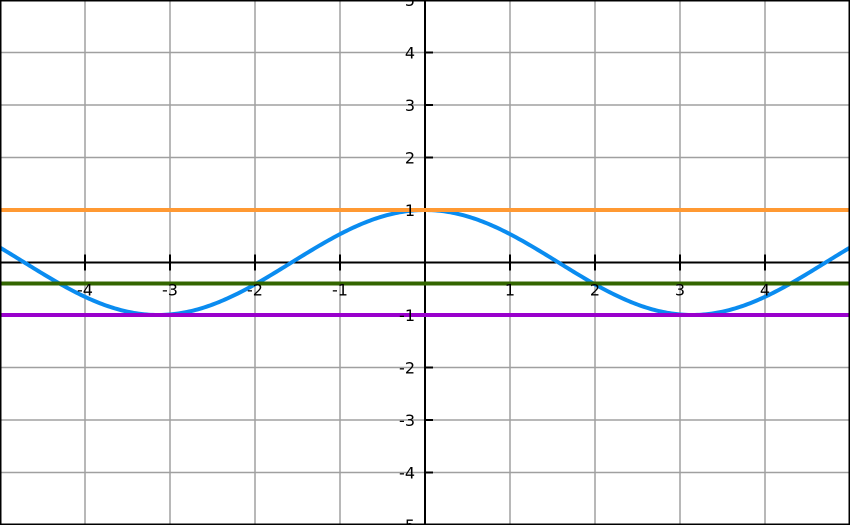 Image resolution: width=850 pixels, height=525 pixels. What do you see at coordinates (680, 290) in the screenshot?
I see `x-tick-label: 3` at bounding box center [680, 290].